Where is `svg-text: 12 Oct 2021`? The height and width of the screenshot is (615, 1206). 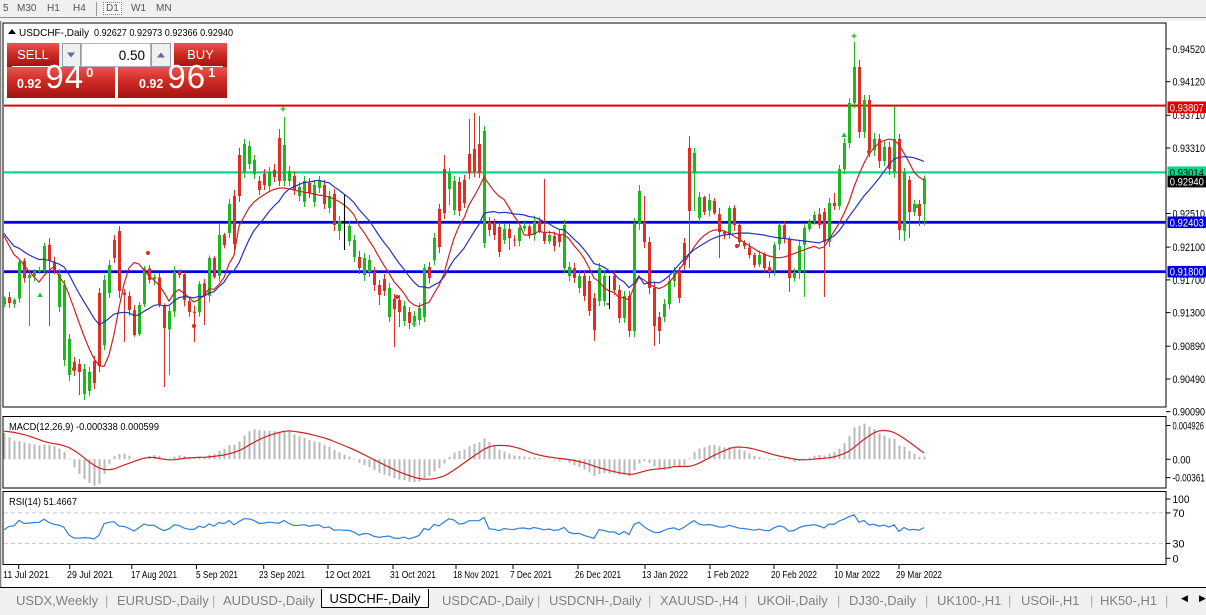 svg-text: 12 Oct 2021 is located at coordinates (348, 575).